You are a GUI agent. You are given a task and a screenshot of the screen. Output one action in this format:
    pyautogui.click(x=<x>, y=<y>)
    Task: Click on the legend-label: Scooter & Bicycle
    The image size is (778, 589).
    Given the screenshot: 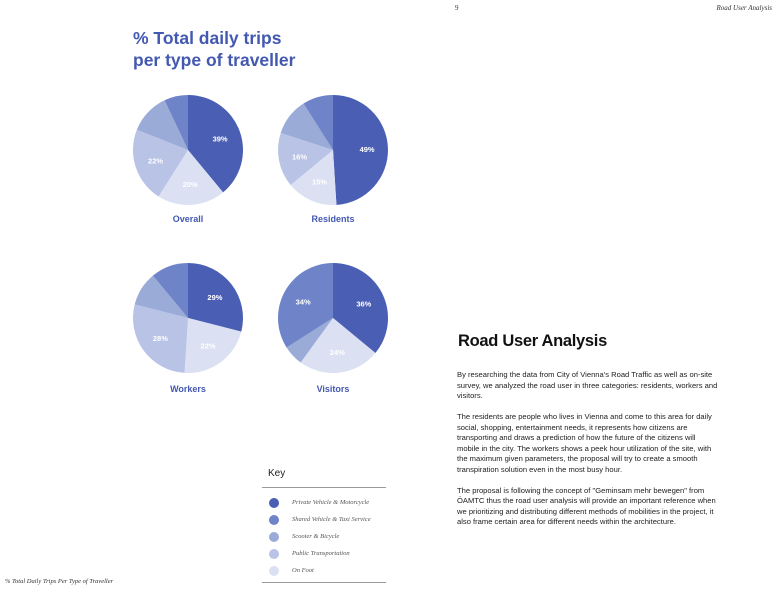 What is the action you would take?
    pyautogui.click(x=316, y=536)
    